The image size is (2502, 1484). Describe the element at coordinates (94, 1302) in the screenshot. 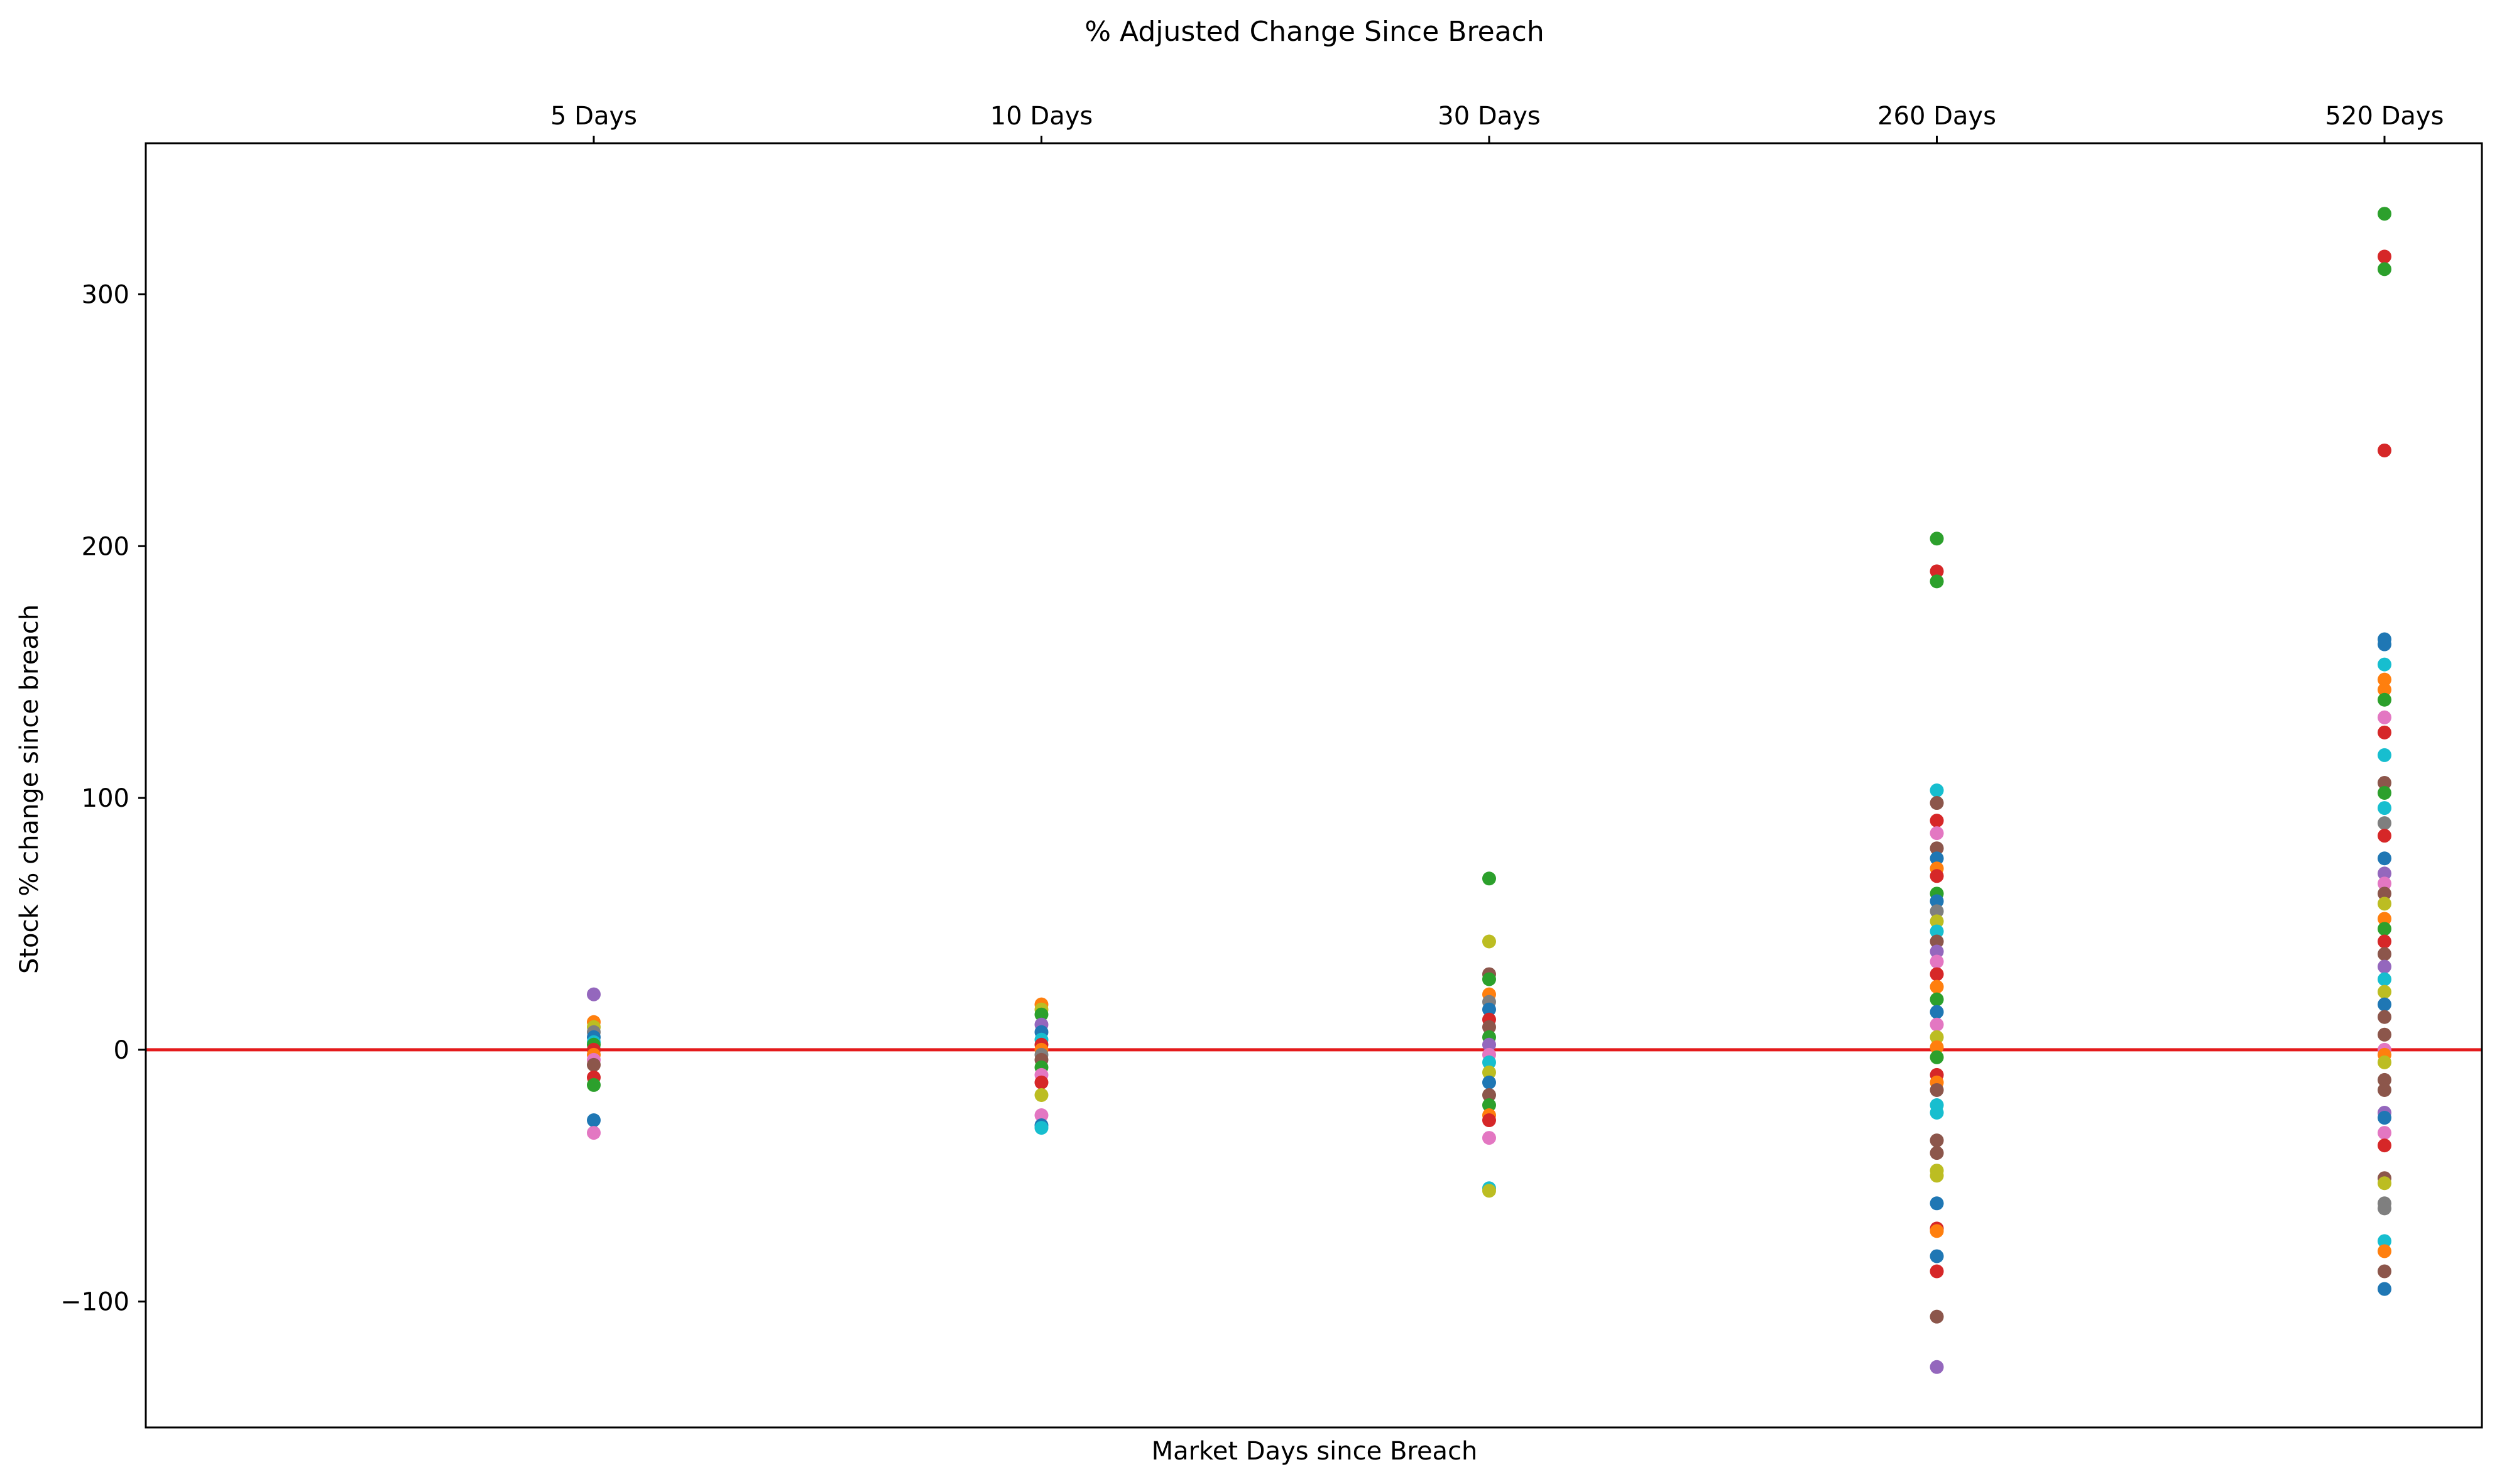

I see `y-tick-label: −100` at that location.